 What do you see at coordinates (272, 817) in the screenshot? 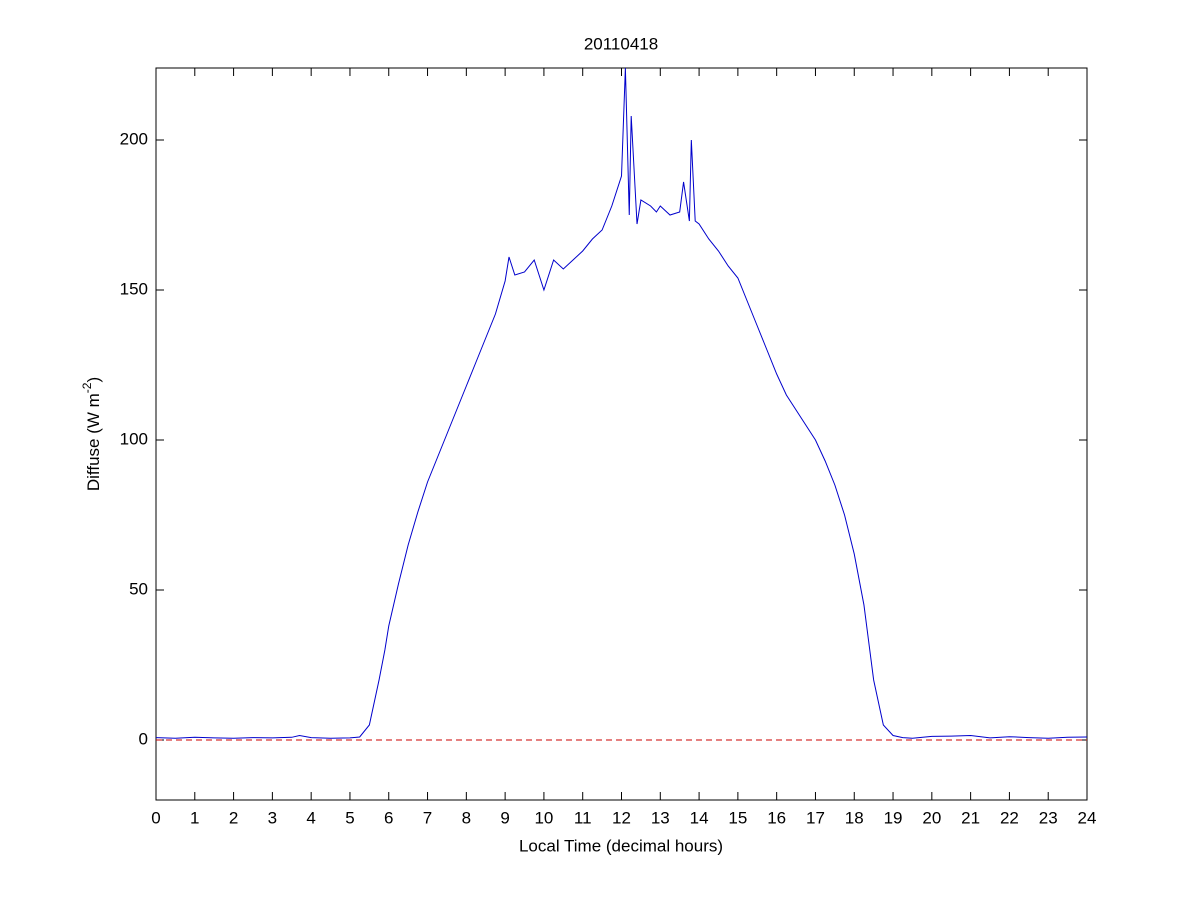
I see `x-tick-label: 3` at bounding box center [272, 817].